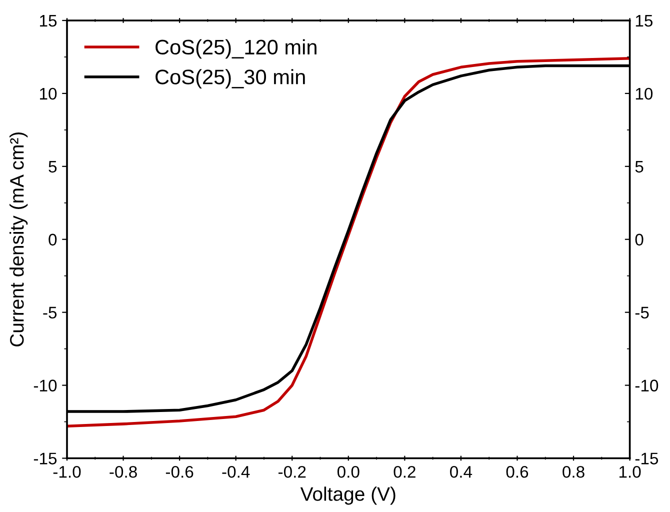  Describe the element at coordinates (646, 386) in the screenshot. I see `y2-tick-label: -10` at that location.